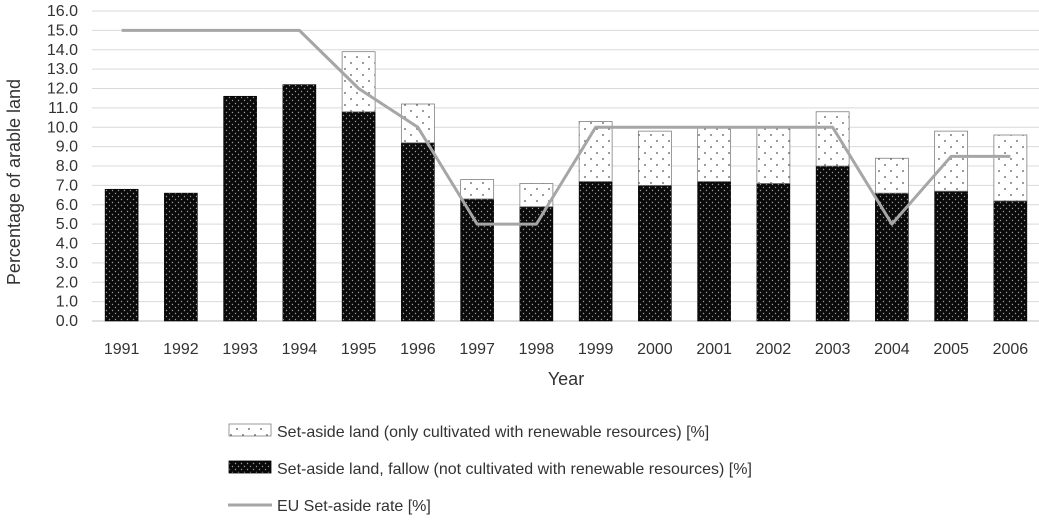 This screenshot has width=1039, height=524. What do you see at coordinates (62, 30) in the screenshot?
I see `y-tick-label: 15.0` at bounding box center [62, 30].